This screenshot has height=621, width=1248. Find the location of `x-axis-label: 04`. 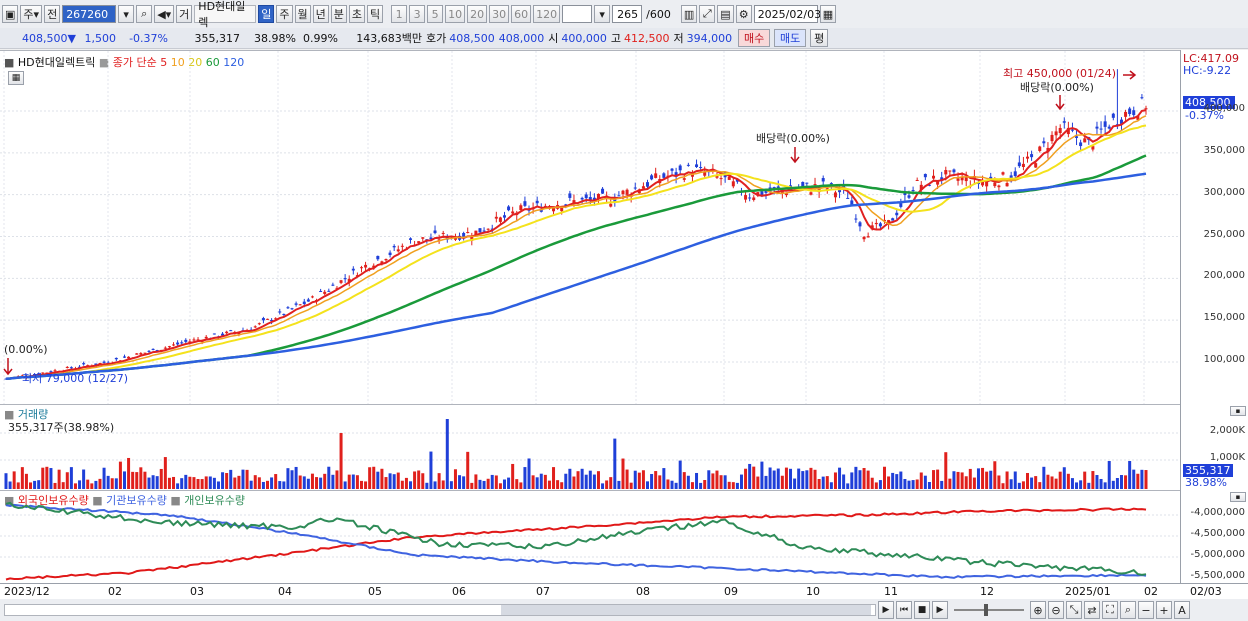

x-axis-label: 04 is located at coordinates (285, 591).